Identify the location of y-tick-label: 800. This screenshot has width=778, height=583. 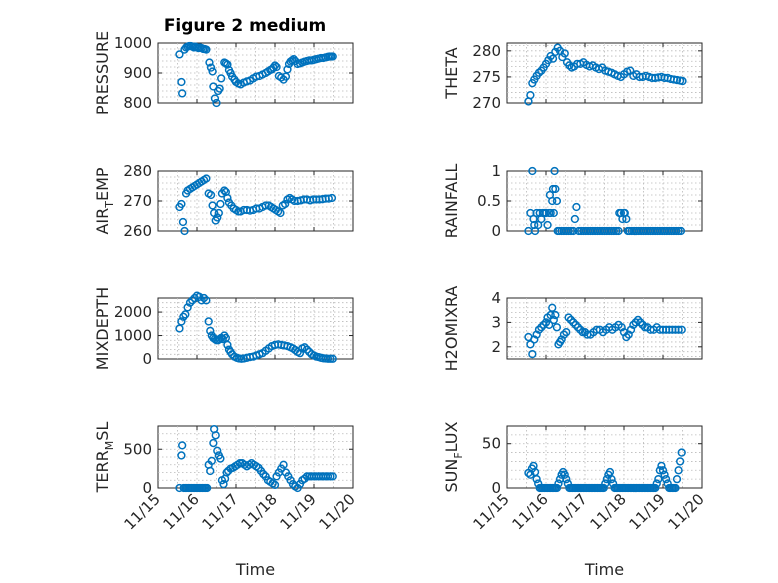
(137, 103).